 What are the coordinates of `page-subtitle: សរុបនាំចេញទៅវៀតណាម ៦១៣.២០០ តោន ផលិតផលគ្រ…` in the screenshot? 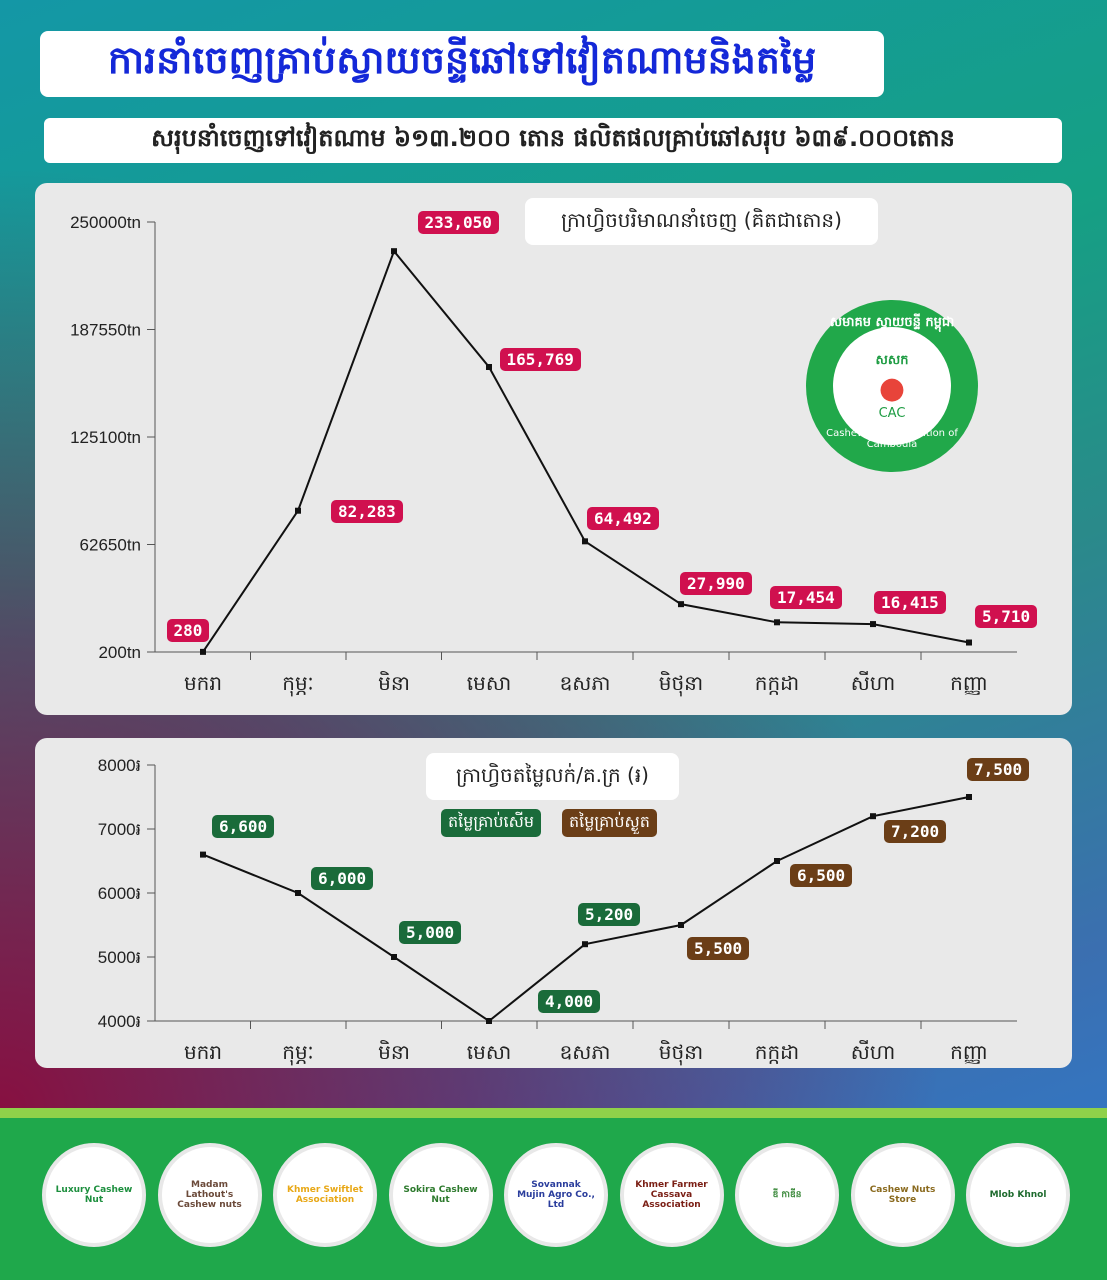 It's located at (553, 140).